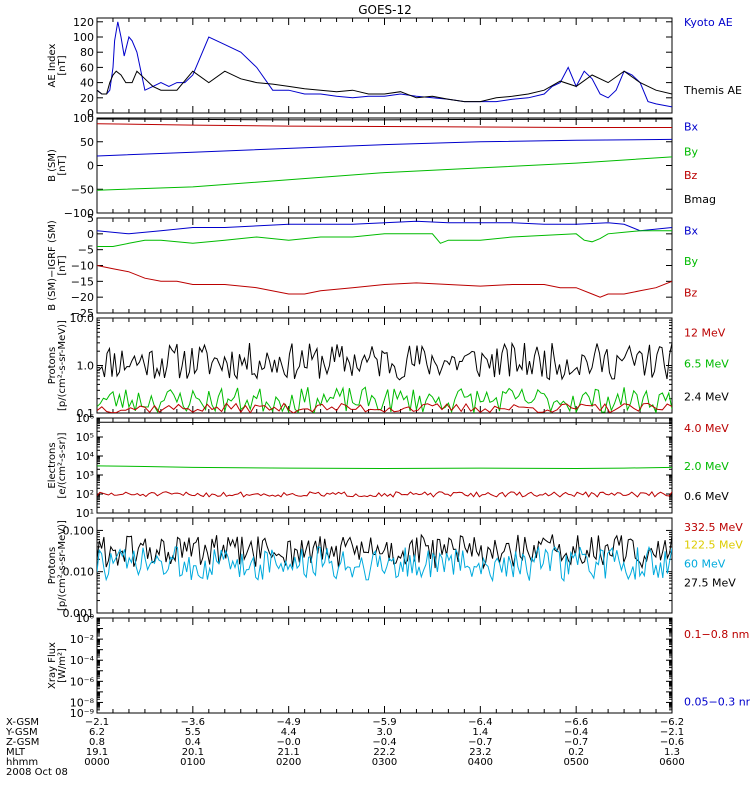 The image size is (750, 800). What do you see at coordinates (82, 702) in the screenshot?
I see `y-tick-label: 10⁻⁸` at bounding box center [82, 702].